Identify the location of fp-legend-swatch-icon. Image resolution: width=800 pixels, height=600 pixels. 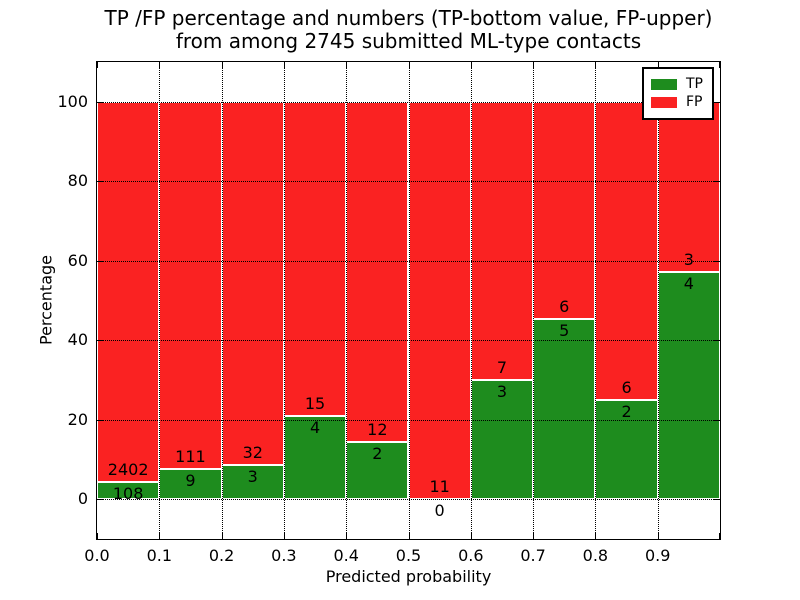
(664, 102).